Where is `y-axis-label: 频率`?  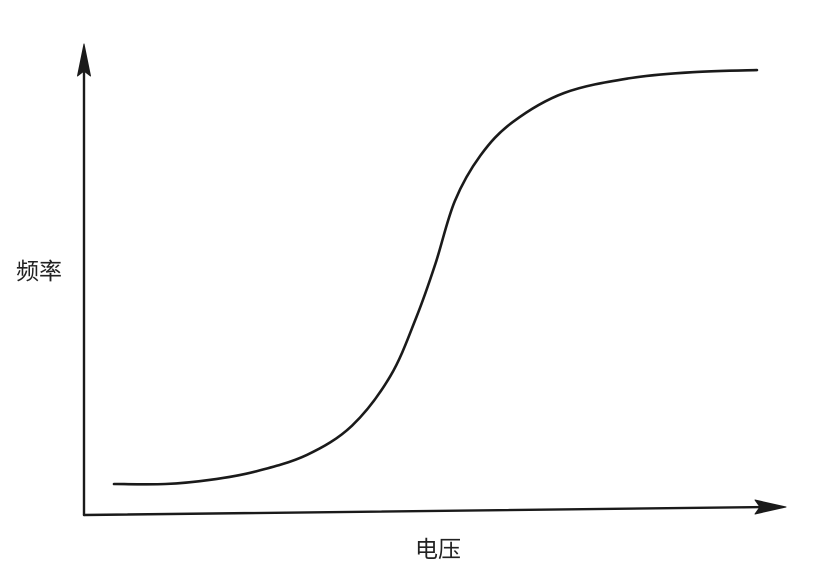
y-axis-label: 频率 is located at coordinates (39, 272).